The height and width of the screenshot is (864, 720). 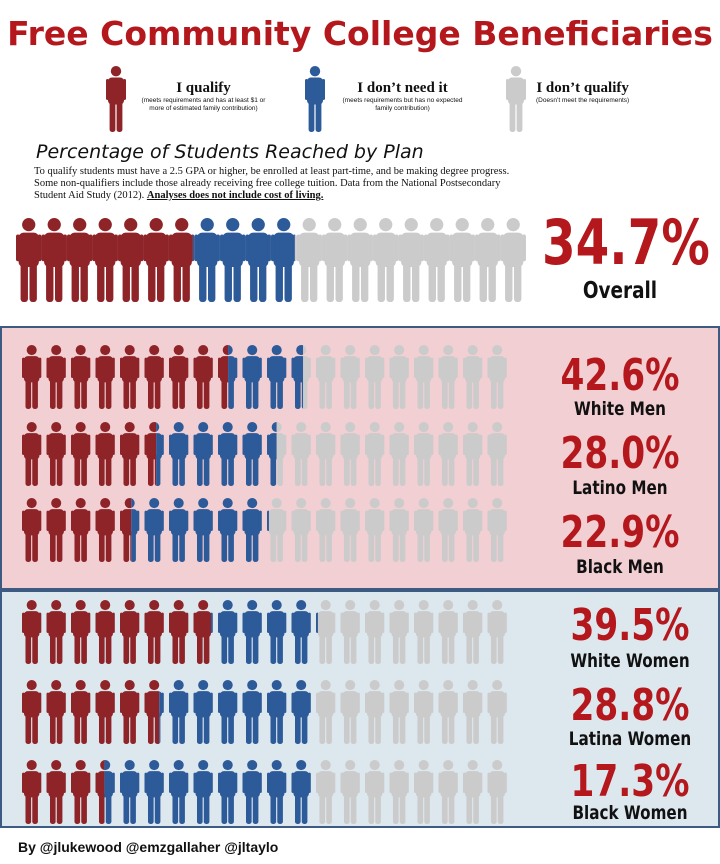 What do you see at coordinates (264, 712) in the screenshot?
I see `latina-women-icon-row` at bounding box center [264, 712].